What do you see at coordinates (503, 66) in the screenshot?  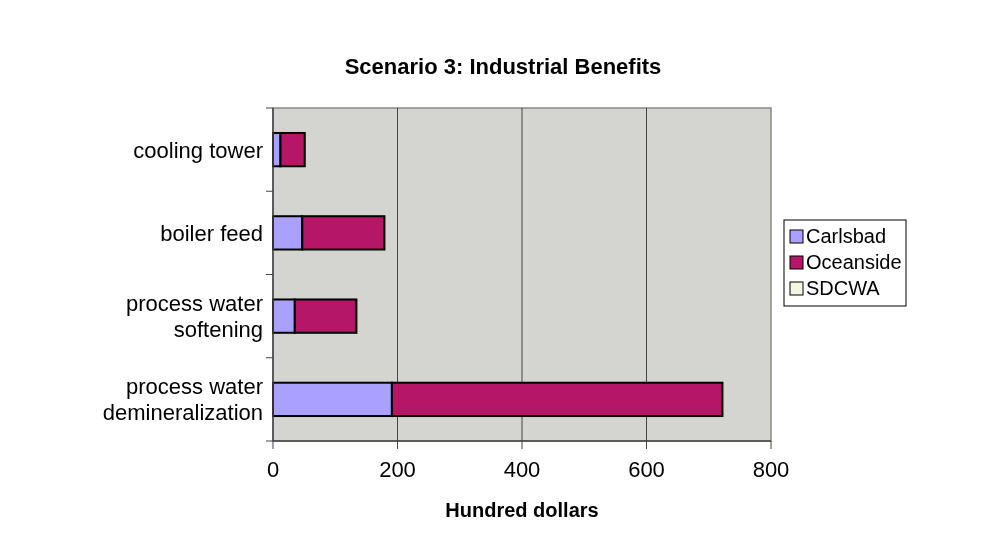 I see `chart-title: Scenario 3: Industrial Benefits` at bounding box center [503, 66].